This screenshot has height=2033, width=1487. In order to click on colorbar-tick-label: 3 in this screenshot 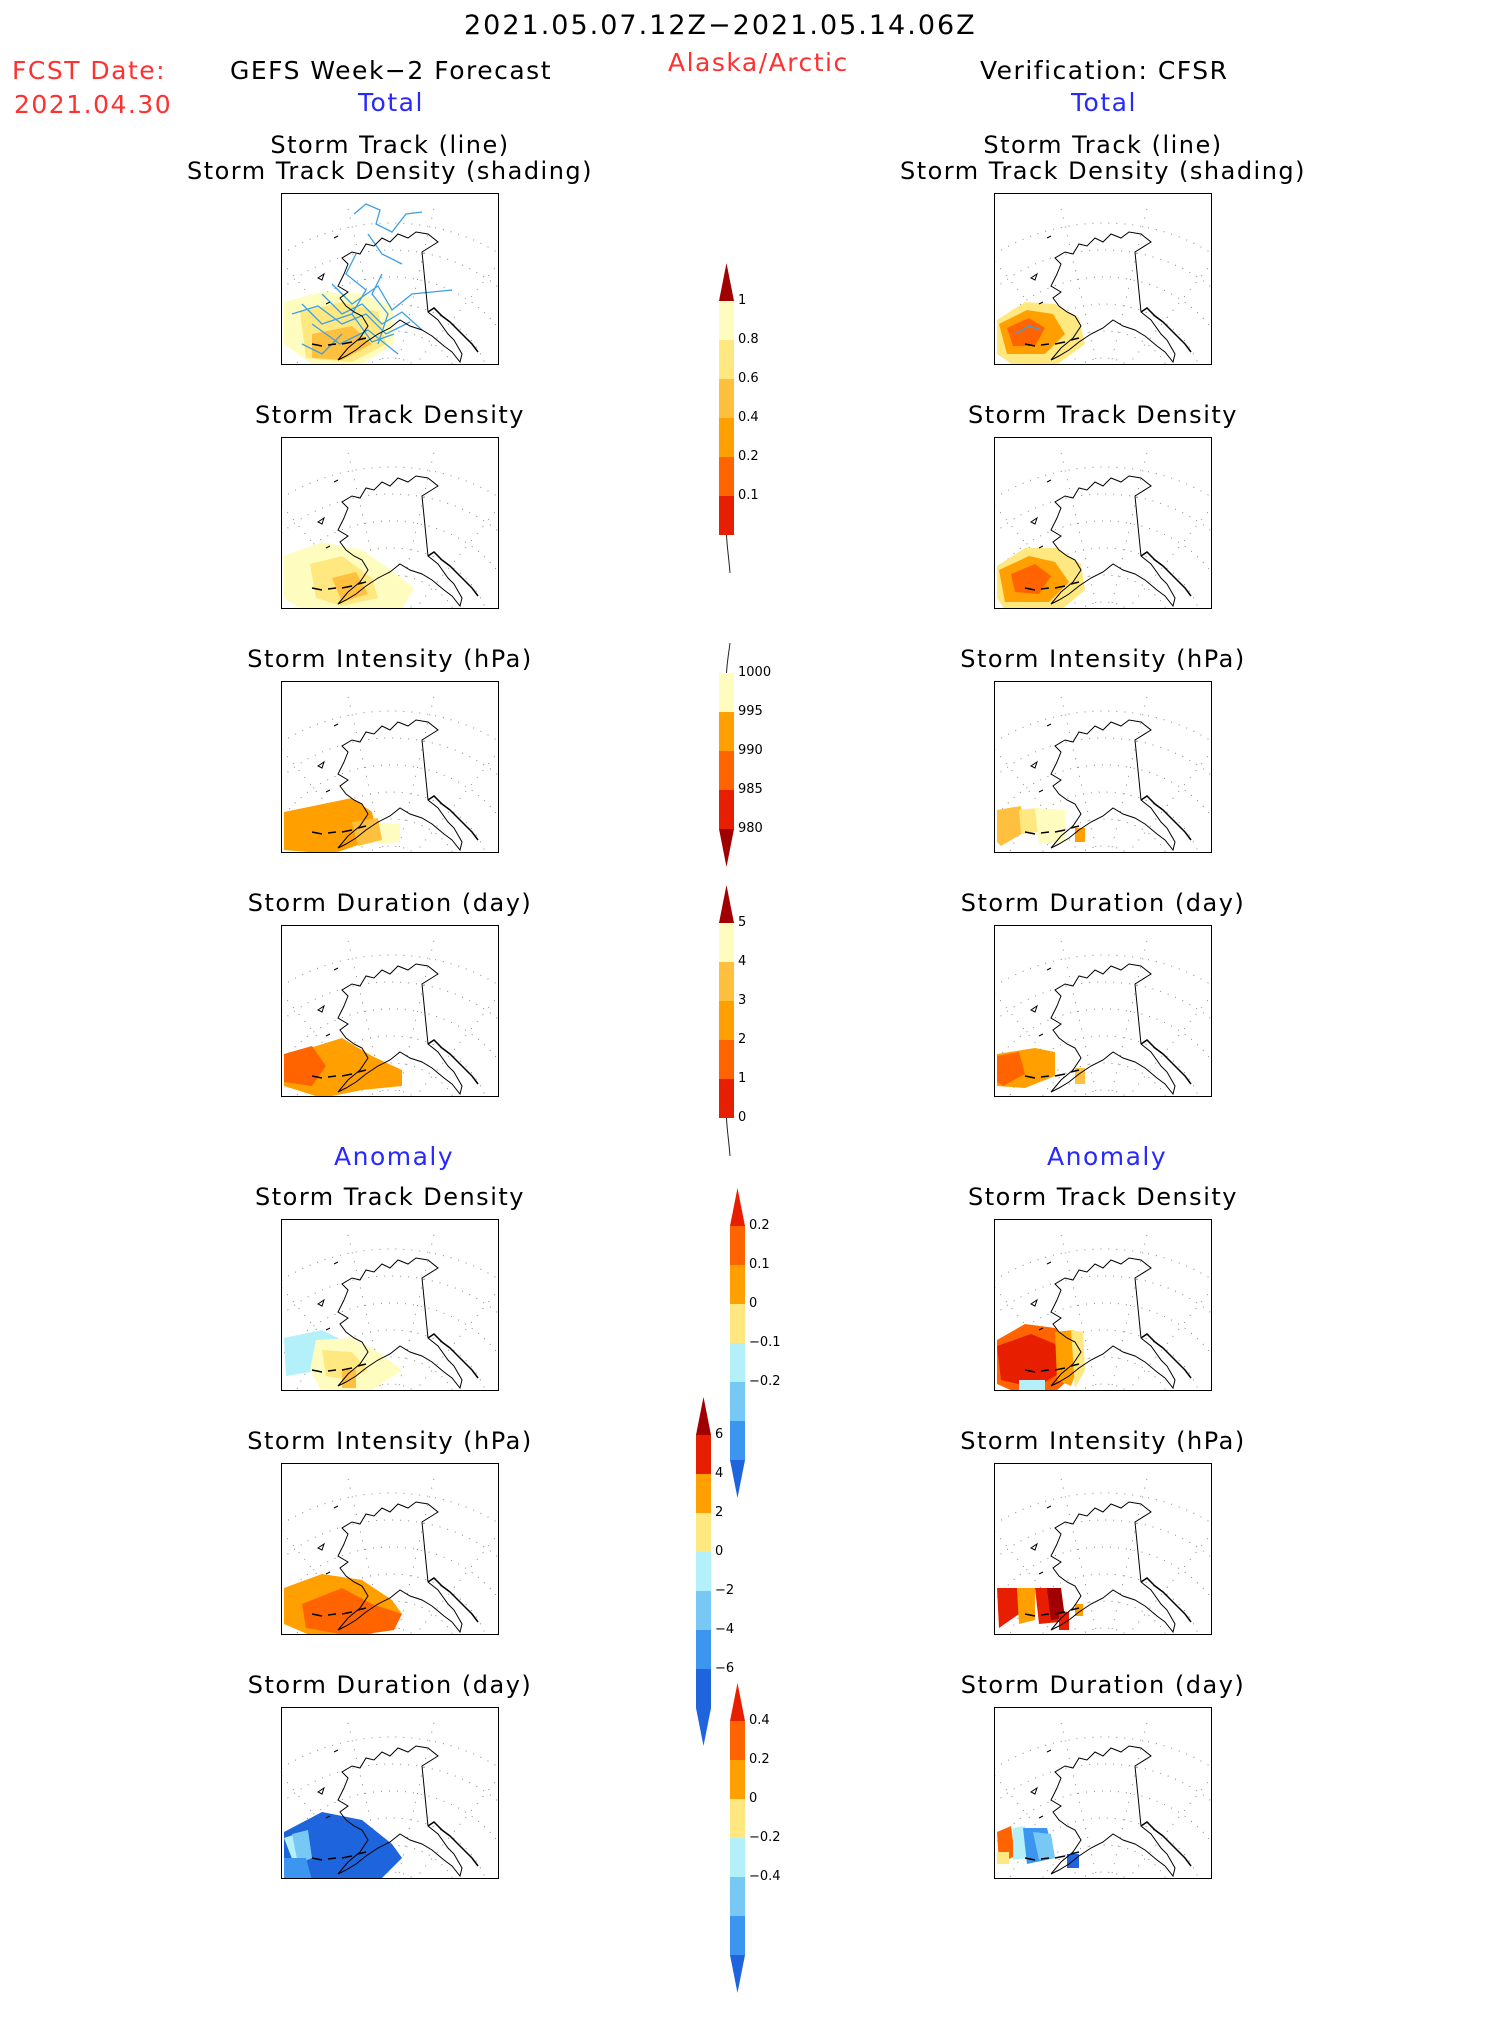, I will do `click(742, 1000)`.